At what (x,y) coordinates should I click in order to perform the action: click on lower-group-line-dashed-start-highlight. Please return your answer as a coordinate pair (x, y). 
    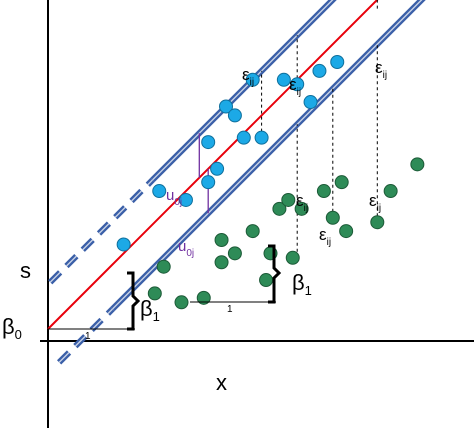
    Looking at the image, I should click on (86, 335).